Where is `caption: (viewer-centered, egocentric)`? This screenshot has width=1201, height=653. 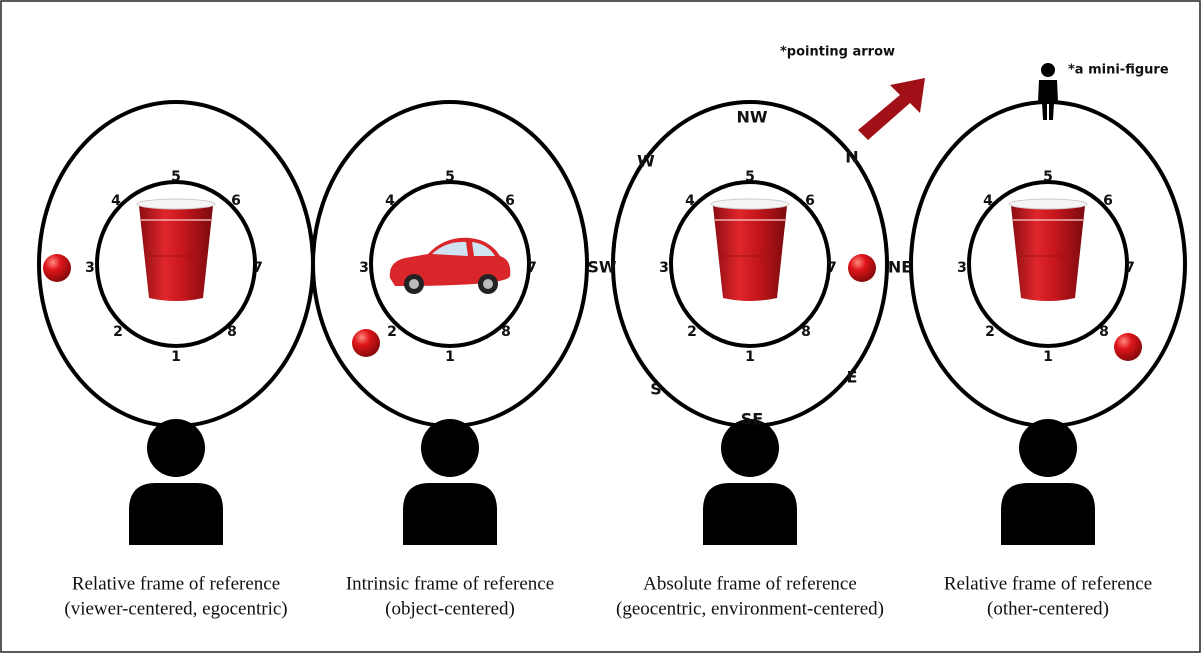
caption: (viewer-centered, egocentric) is located at coordinates (175, 608).